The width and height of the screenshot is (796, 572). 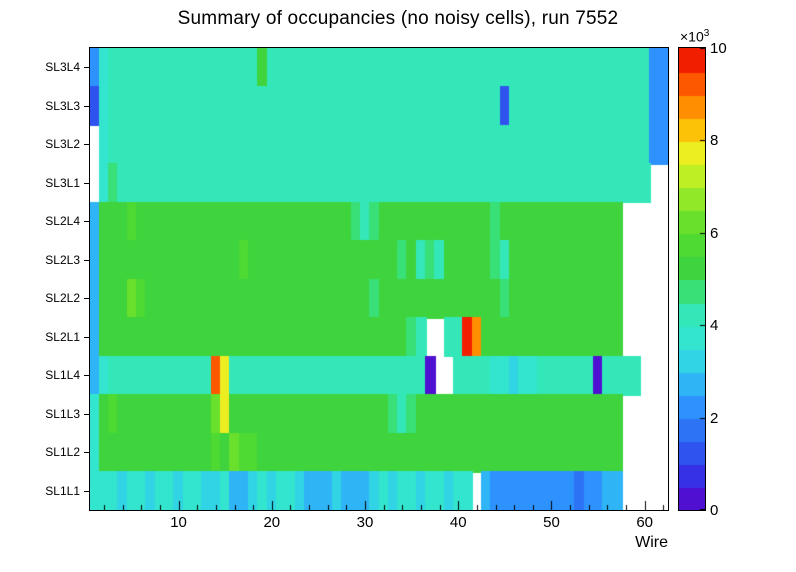 I want to click on x-axis-tick-label: 50, so click(x=551, y=522).